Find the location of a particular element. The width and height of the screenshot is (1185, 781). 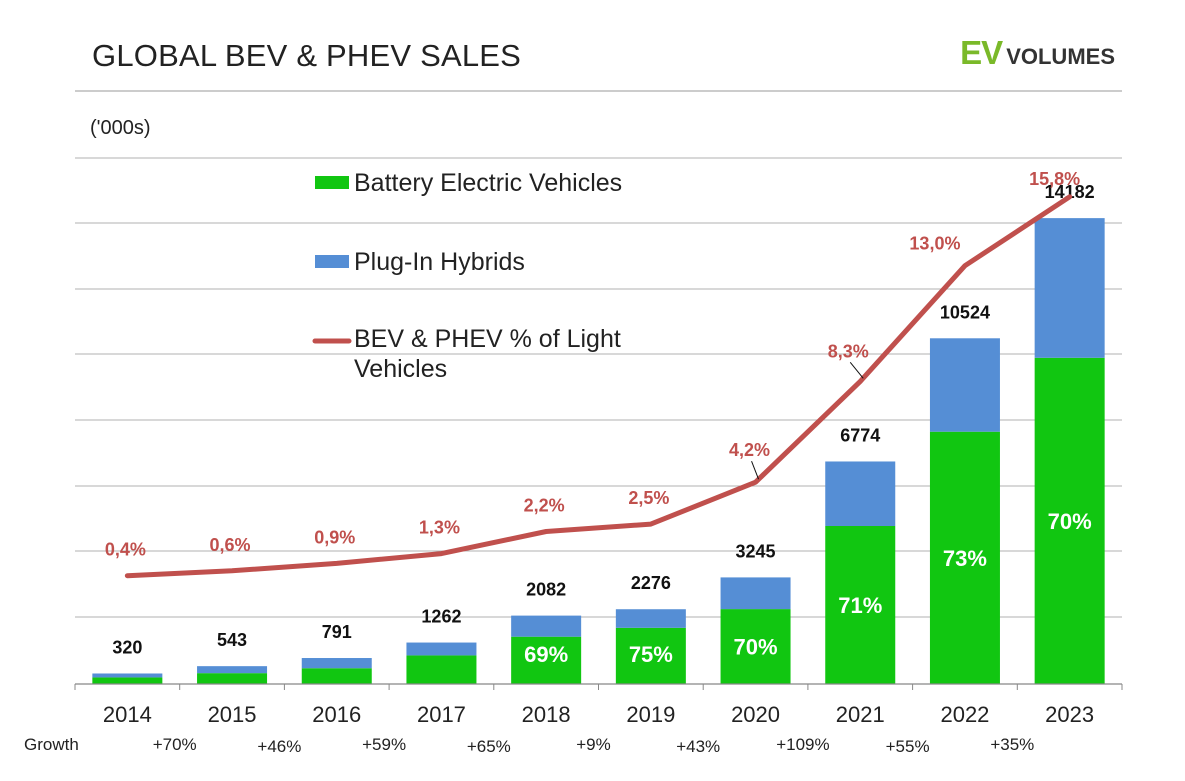

bev-share-label-2021: 71% is located at coordinates (860, 605).